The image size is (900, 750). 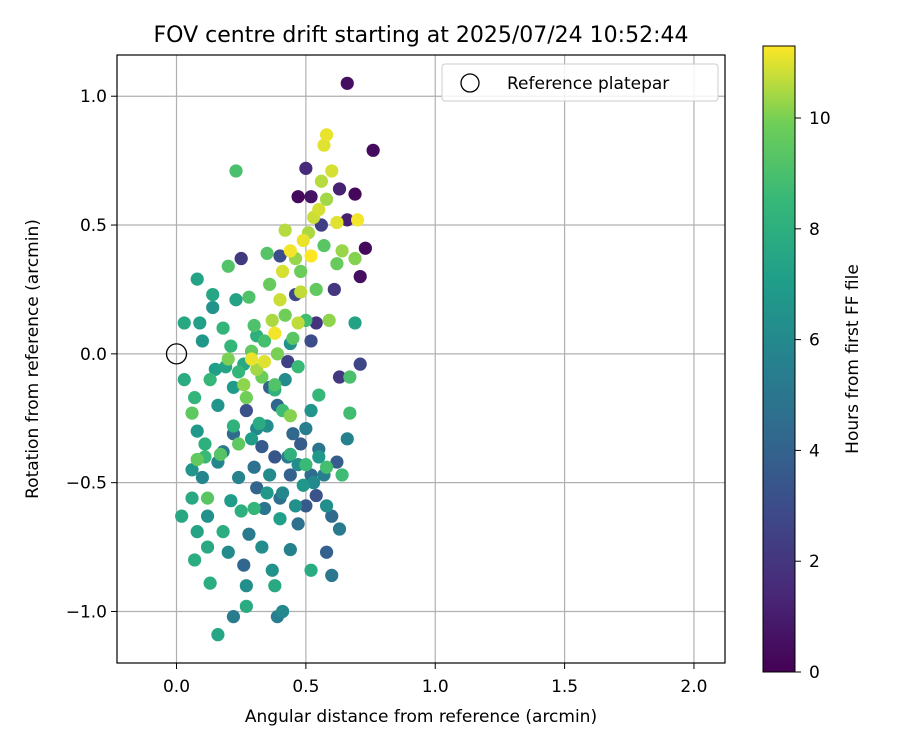 I want to click on colorbar-tick-label: 2, so click(x=814, y=562).